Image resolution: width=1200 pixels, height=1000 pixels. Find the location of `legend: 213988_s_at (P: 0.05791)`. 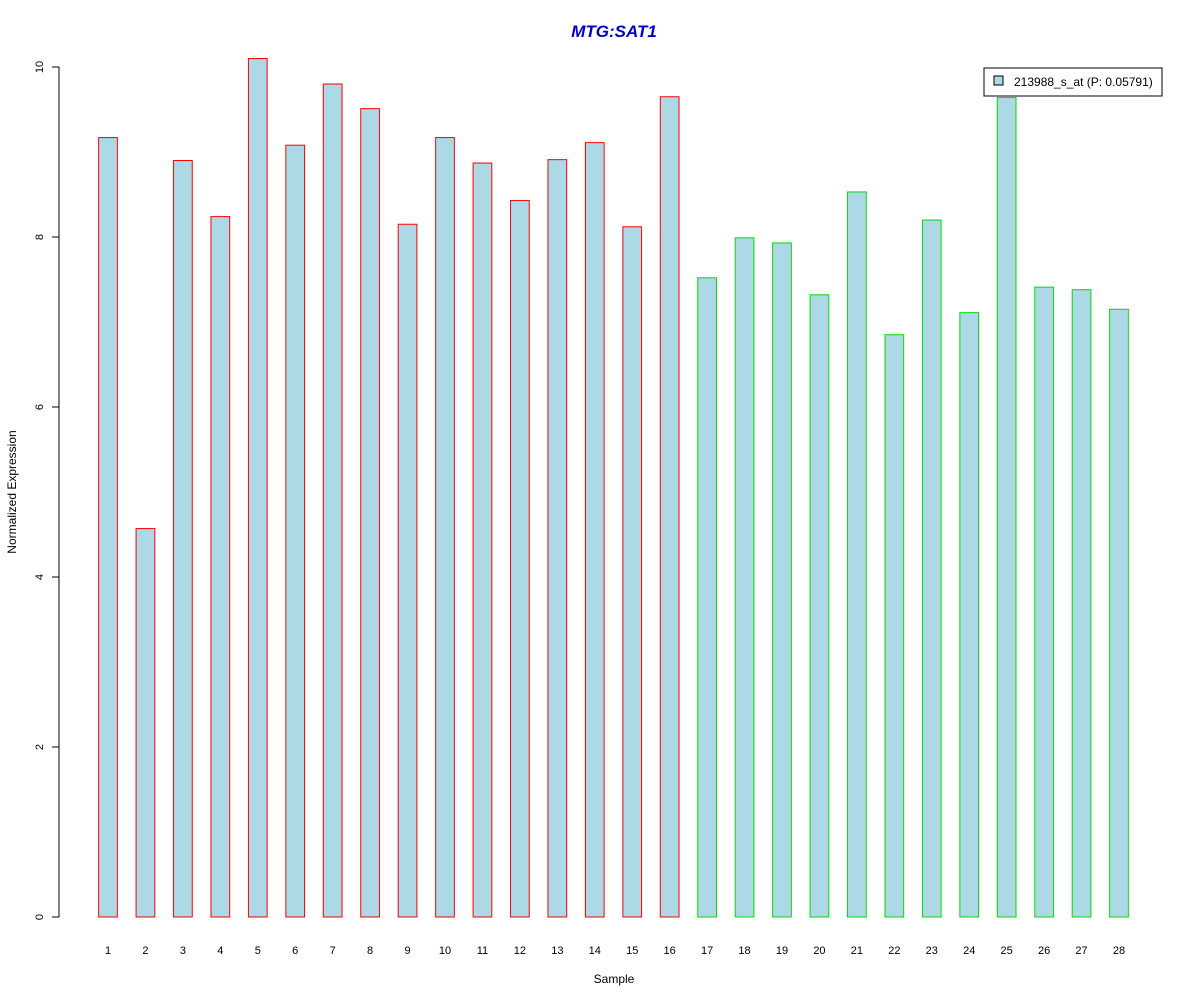

legend: 213988_s_at (P: 0.05791) is located at coordinates (1073, 82).